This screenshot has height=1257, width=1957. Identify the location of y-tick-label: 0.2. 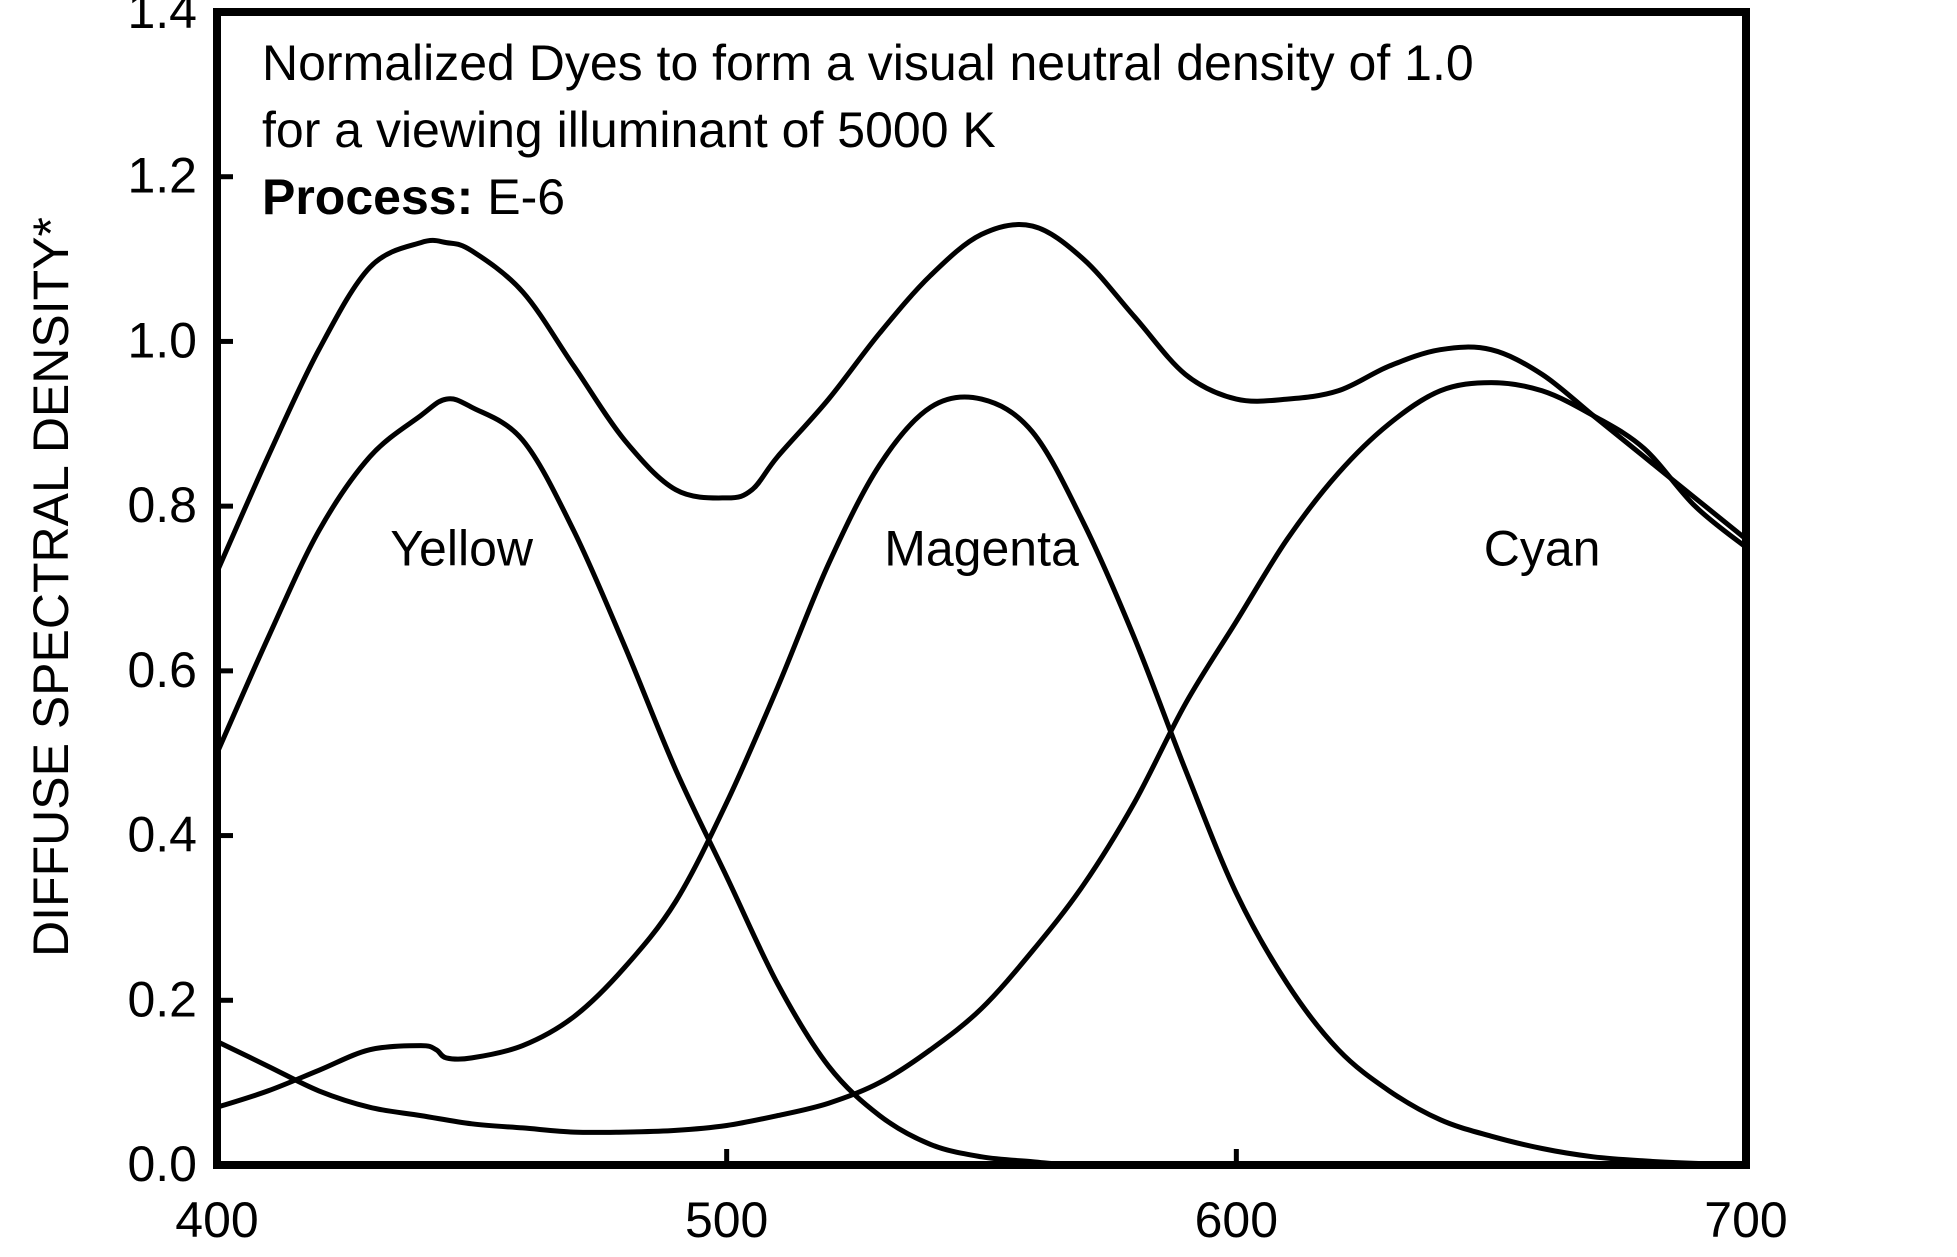
(162, 999).